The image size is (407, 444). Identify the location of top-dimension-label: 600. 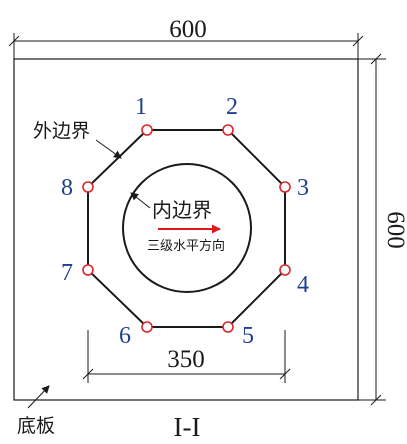
(188, 29).